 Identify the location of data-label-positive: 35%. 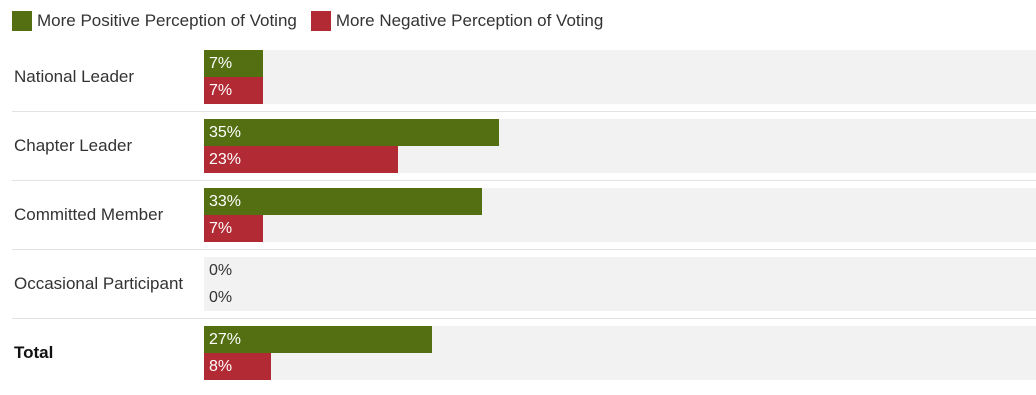
(225, 132).